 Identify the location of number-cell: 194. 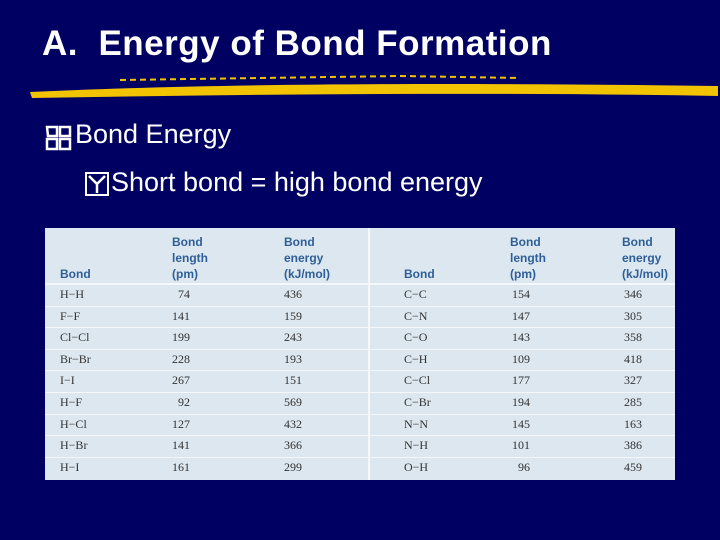
(521, 402).